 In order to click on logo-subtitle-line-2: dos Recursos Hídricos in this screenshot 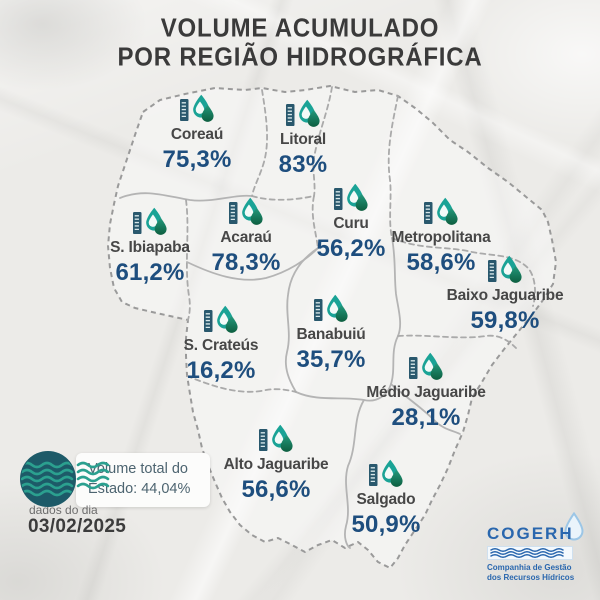, I will do `click(531, 578)`.